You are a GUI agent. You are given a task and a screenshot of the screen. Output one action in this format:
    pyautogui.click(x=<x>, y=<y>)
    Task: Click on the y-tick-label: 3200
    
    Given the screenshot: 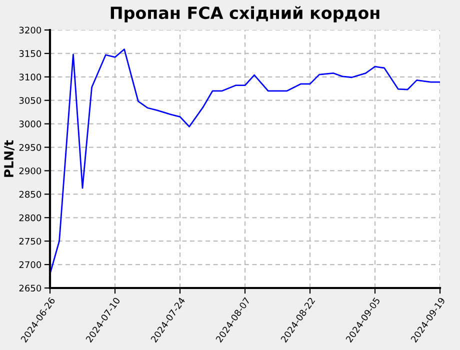 What is the action you would take?
    pyautogui.click(x=30, y=30)
    